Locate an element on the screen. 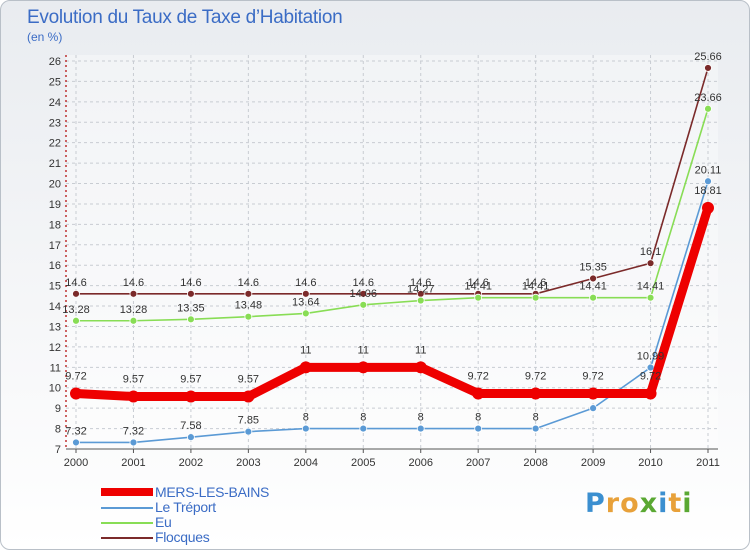  x-tick-label: 2002 is located at coordinates (191, 463).